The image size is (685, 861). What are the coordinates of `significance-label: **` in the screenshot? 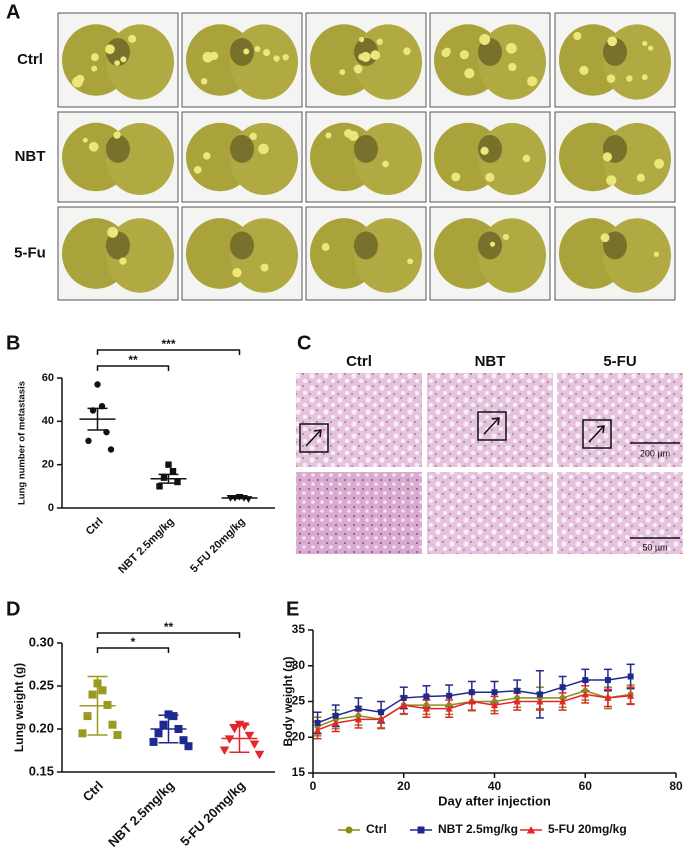 It's located at (169, 627).